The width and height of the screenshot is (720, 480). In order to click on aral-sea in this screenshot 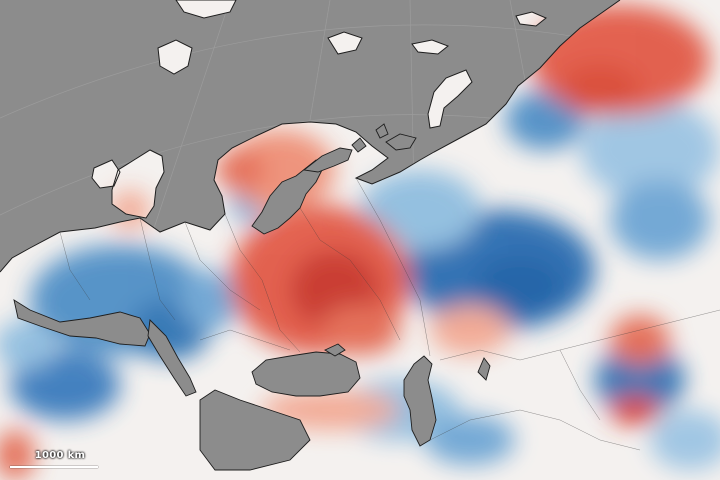, I will do `click(484, 369)`.